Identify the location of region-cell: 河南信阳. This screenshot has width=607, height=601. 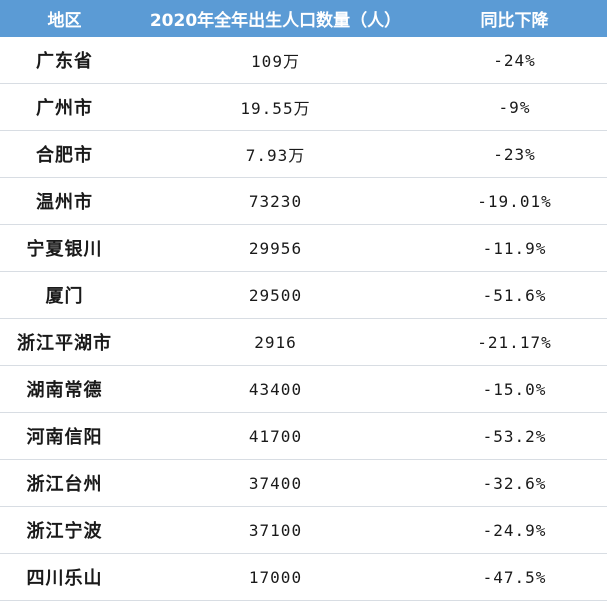
(64, 436).